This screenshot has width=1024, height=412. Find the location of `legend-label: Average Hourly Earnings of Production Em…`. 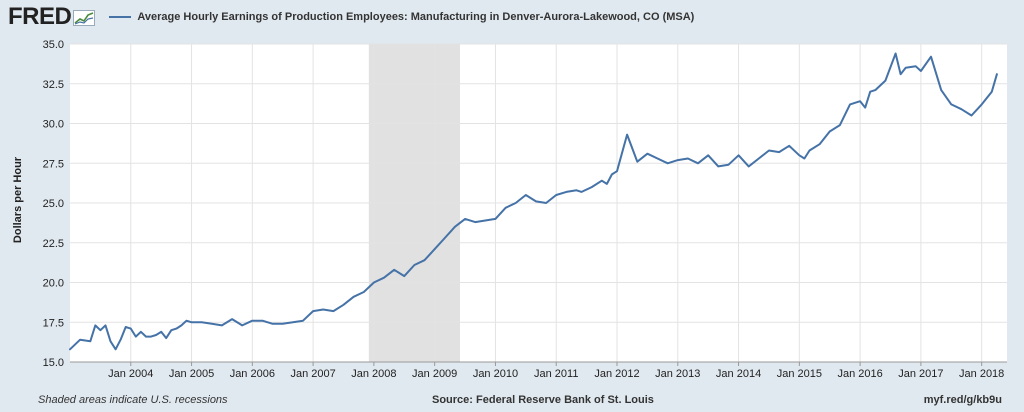

legend-label: Average Hourly Earnings of Production Em… is located at coordinates (416, 17).